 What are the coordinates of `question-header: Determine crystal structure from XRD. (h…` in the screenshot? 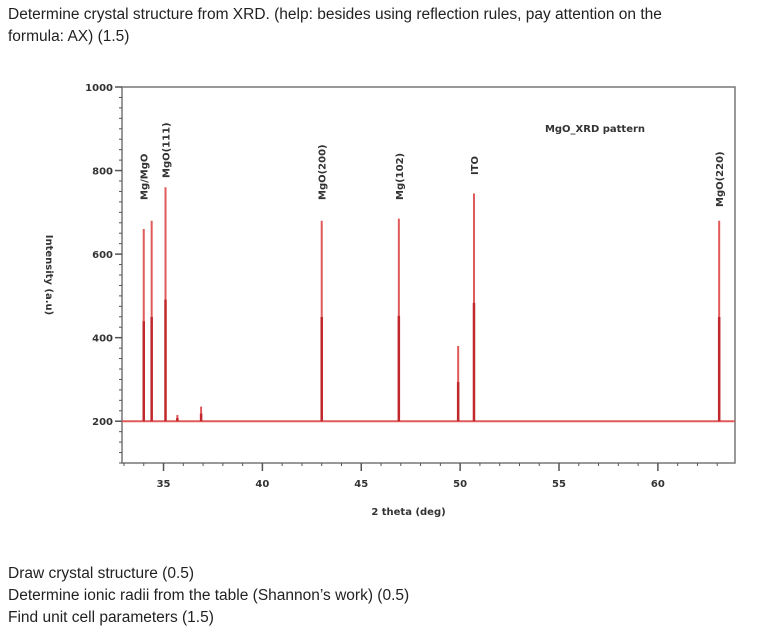 It's located at (388, 26).